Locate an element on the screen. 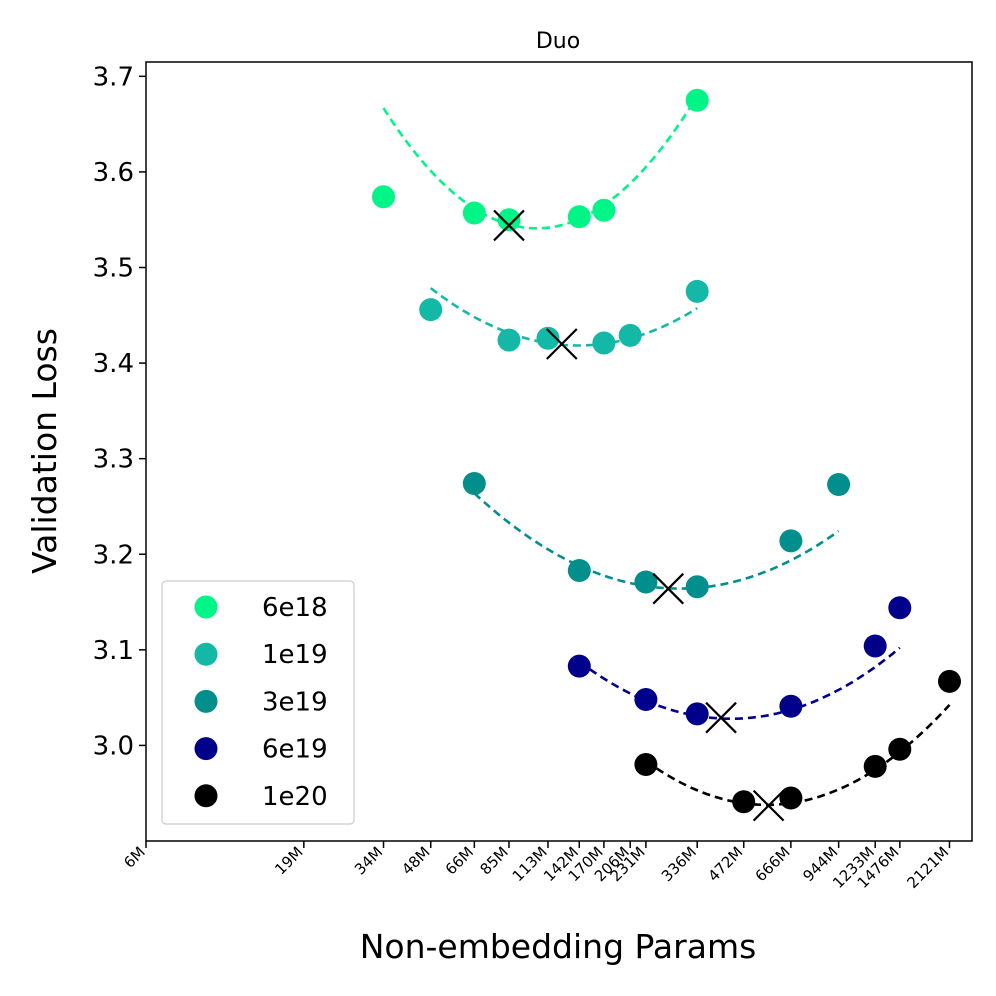 This screenshot has width=996, height=996. chart-title: Duo is located at coordinates (558, 41).